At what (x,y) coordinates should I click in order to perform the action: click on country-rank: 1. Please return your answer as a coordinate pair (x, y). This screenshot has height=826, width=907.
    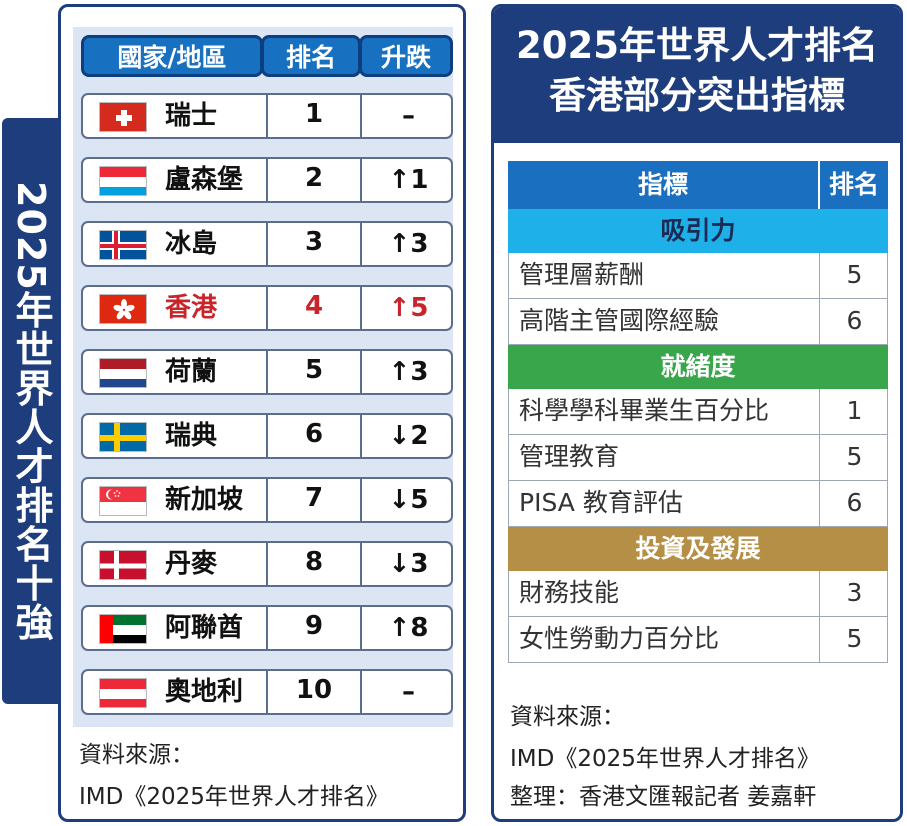
    Looking at the image, I should click on (314, 116).